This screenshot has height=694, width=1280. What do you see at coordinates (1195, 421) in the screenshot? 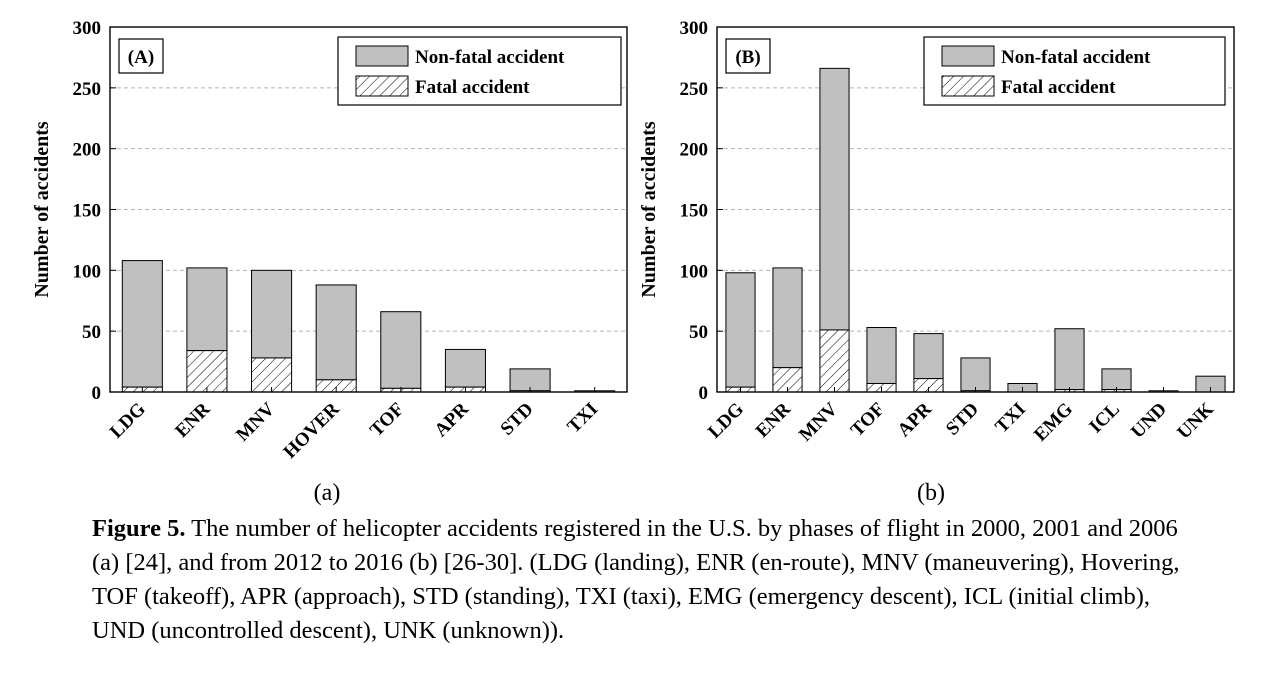
I see `x-tick-label: UNK` at bounding box center [1195, 421].